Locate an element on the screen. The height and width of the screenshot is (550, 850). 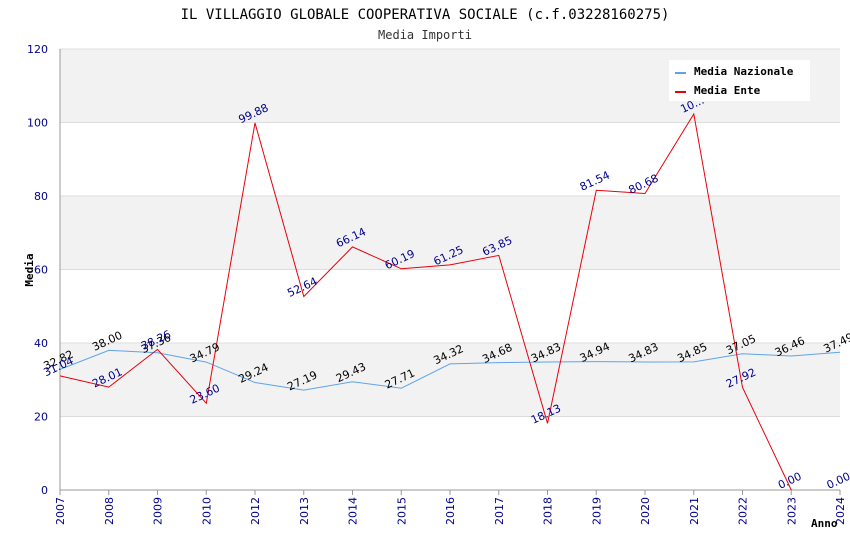
legend-box is located at coordinates (739, 80).